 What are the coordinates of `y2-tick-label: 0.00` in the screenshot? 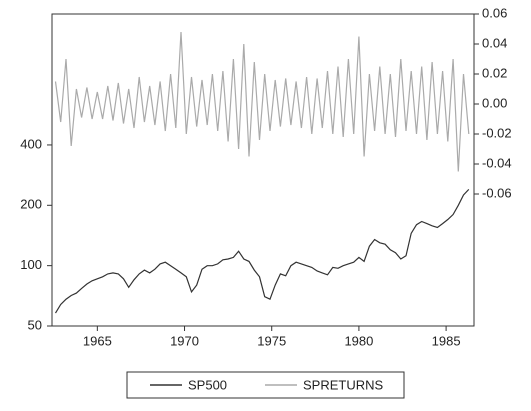 It's located at (494, 102).